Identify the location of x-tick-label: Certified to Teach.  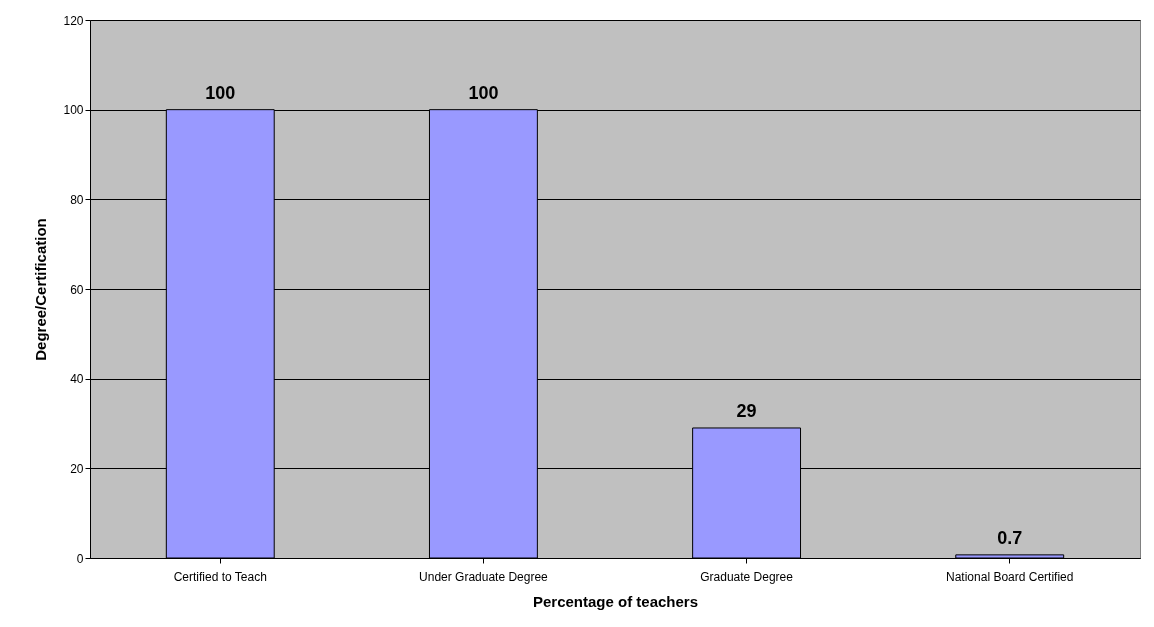
(220, 576).